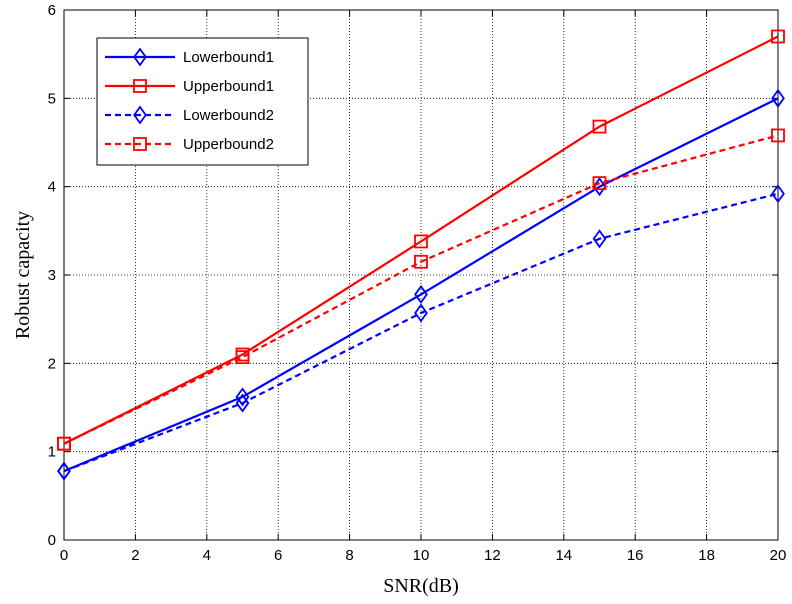 The image size is (792, 604). I want to click on y-tick-label: 1, so click(52, 452).